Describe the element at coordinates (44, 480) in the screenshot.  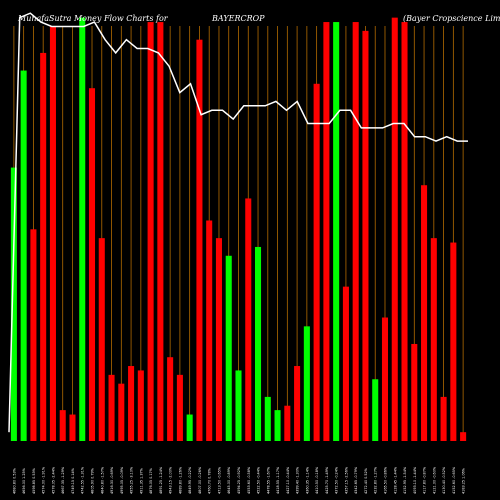
I see `x-tick-label: 4574.00 -1.91%` at that location.